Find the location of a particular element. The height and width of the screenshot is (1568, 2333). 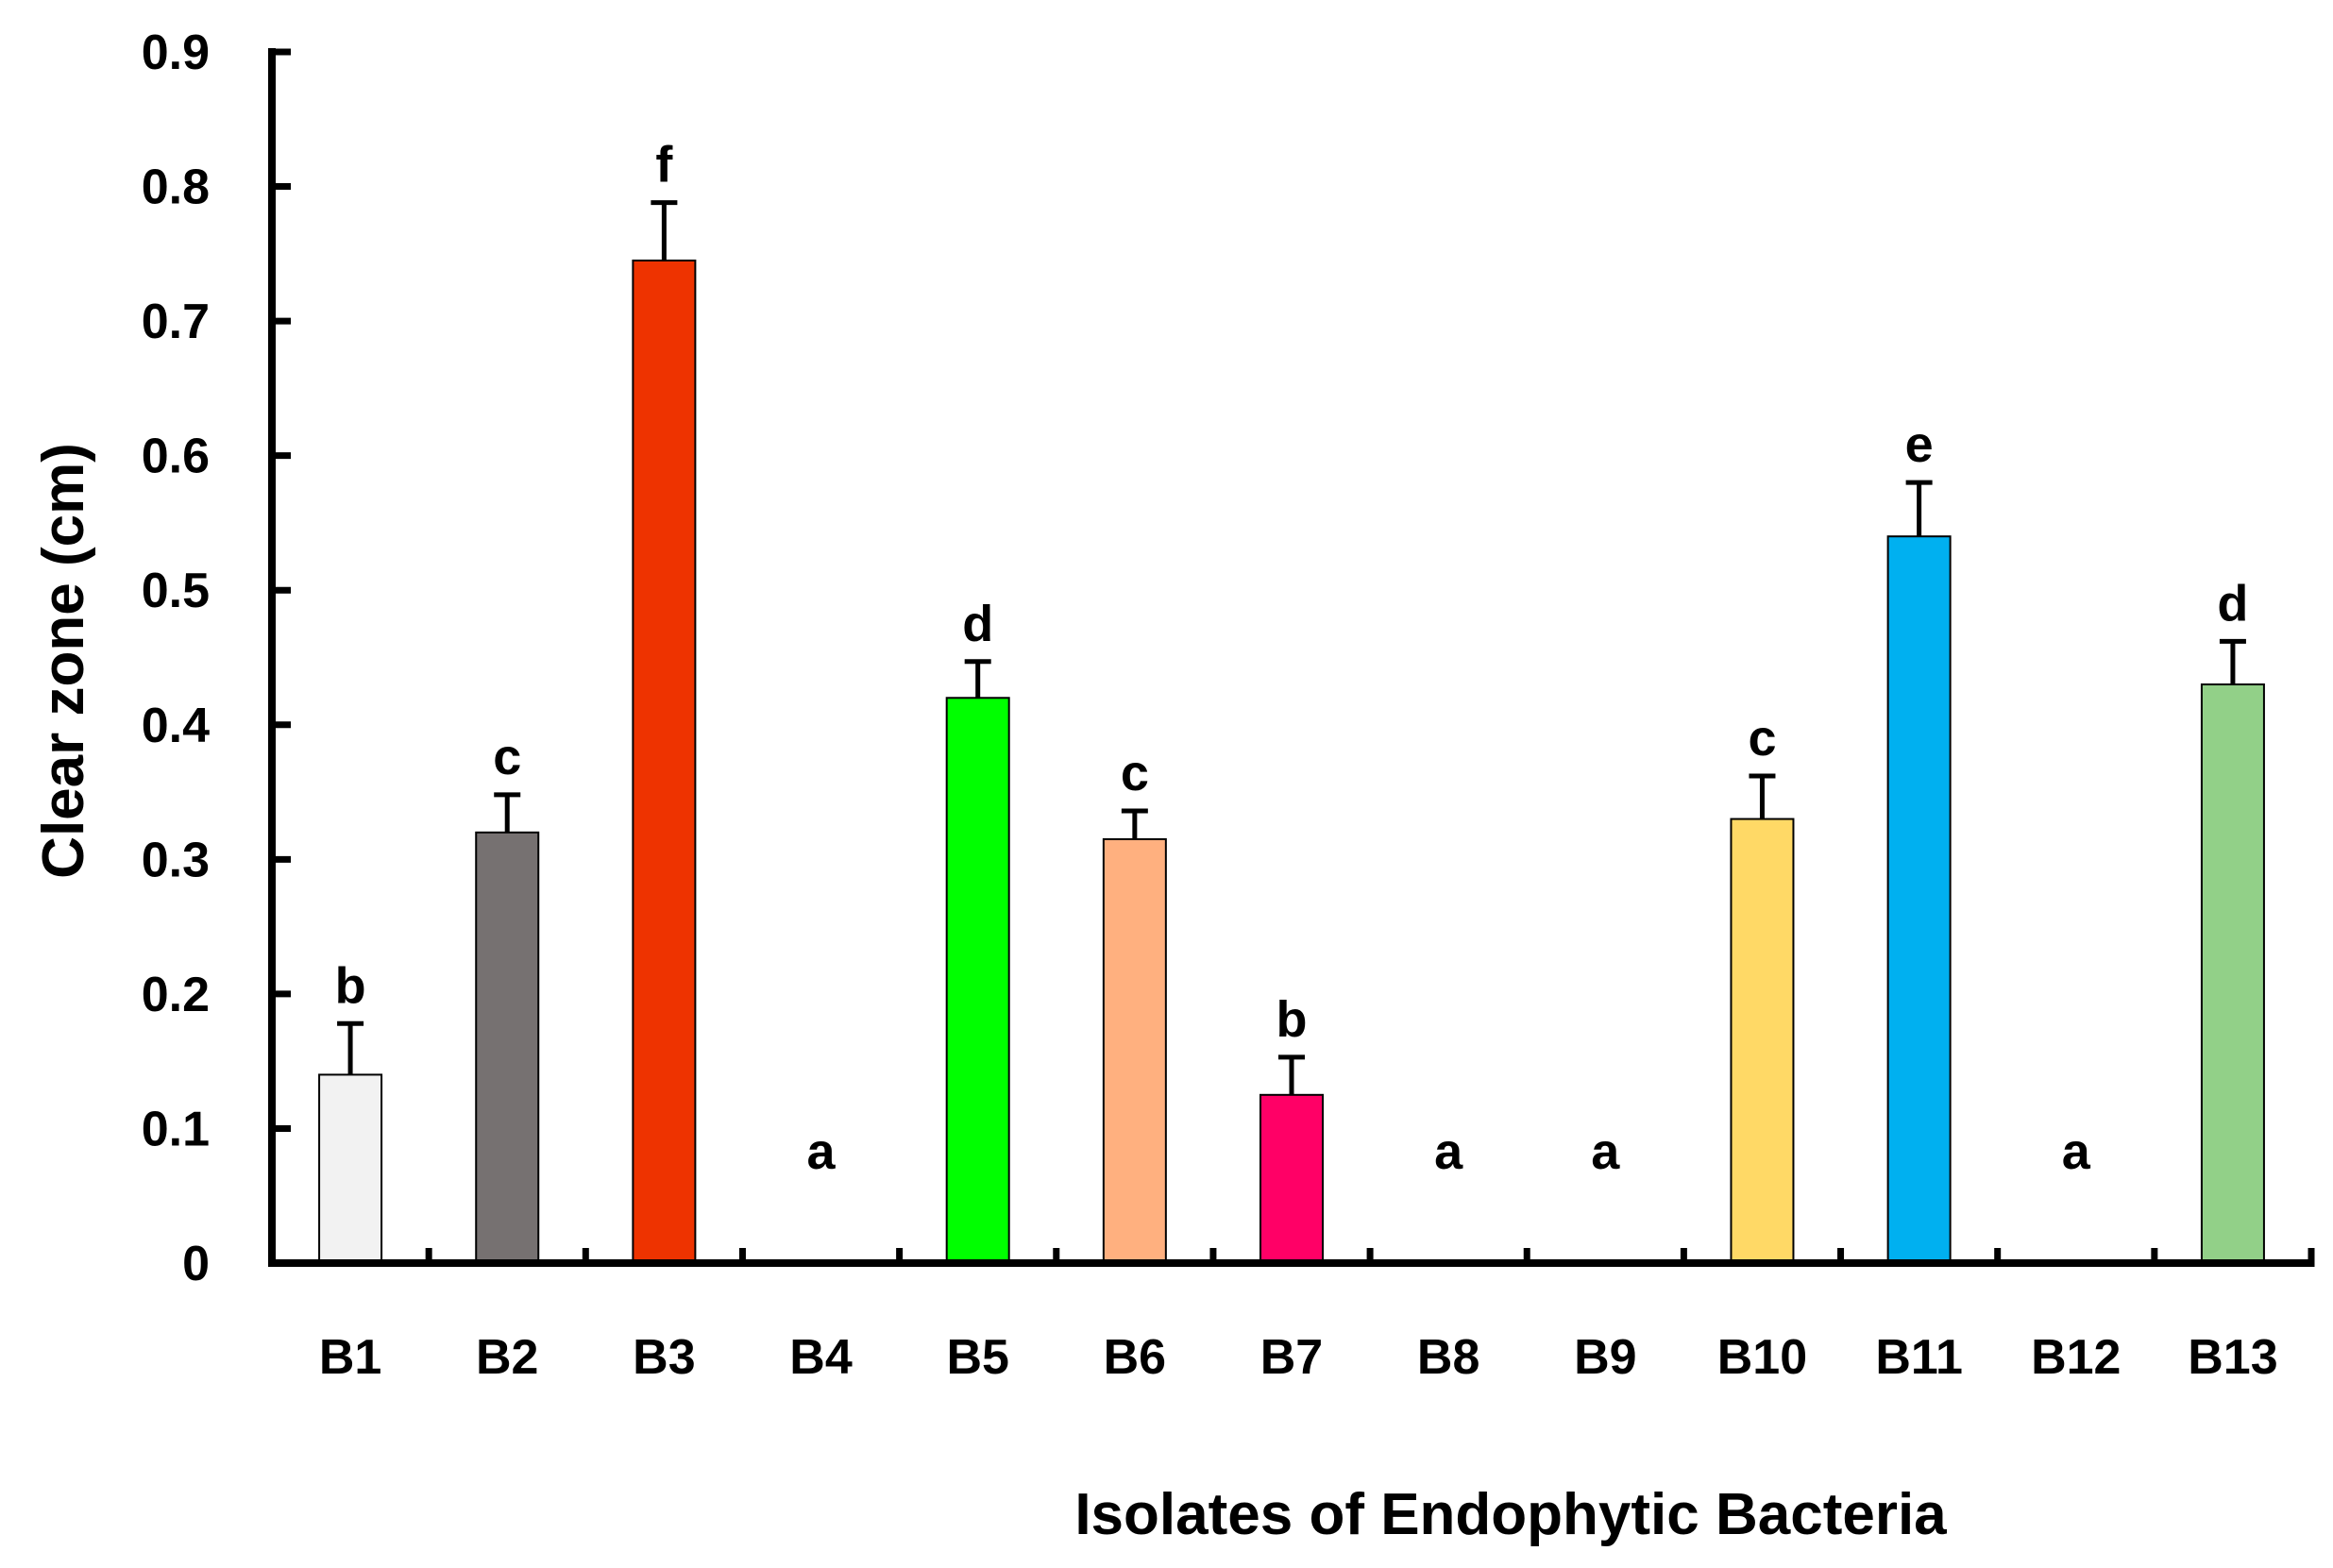

bar-b13 is located at coordinates (2233, 974).